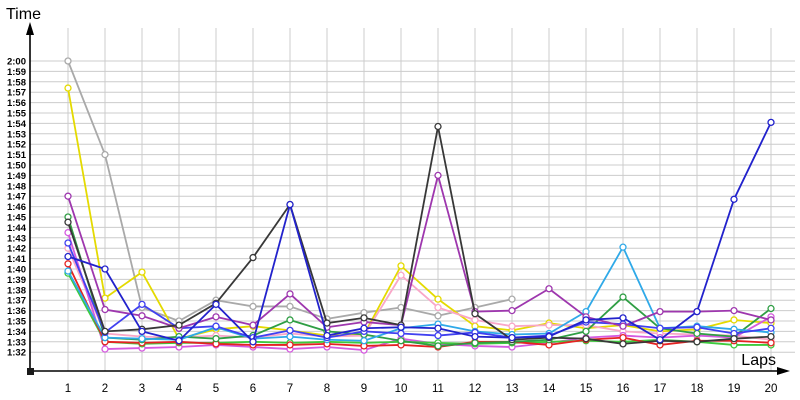 This screenshot has width=800, height=400. What do you see at coordinates (16, 176) in the screenshot?
I see `y-tick-label: 1:49` at bounding box center [16, 176].